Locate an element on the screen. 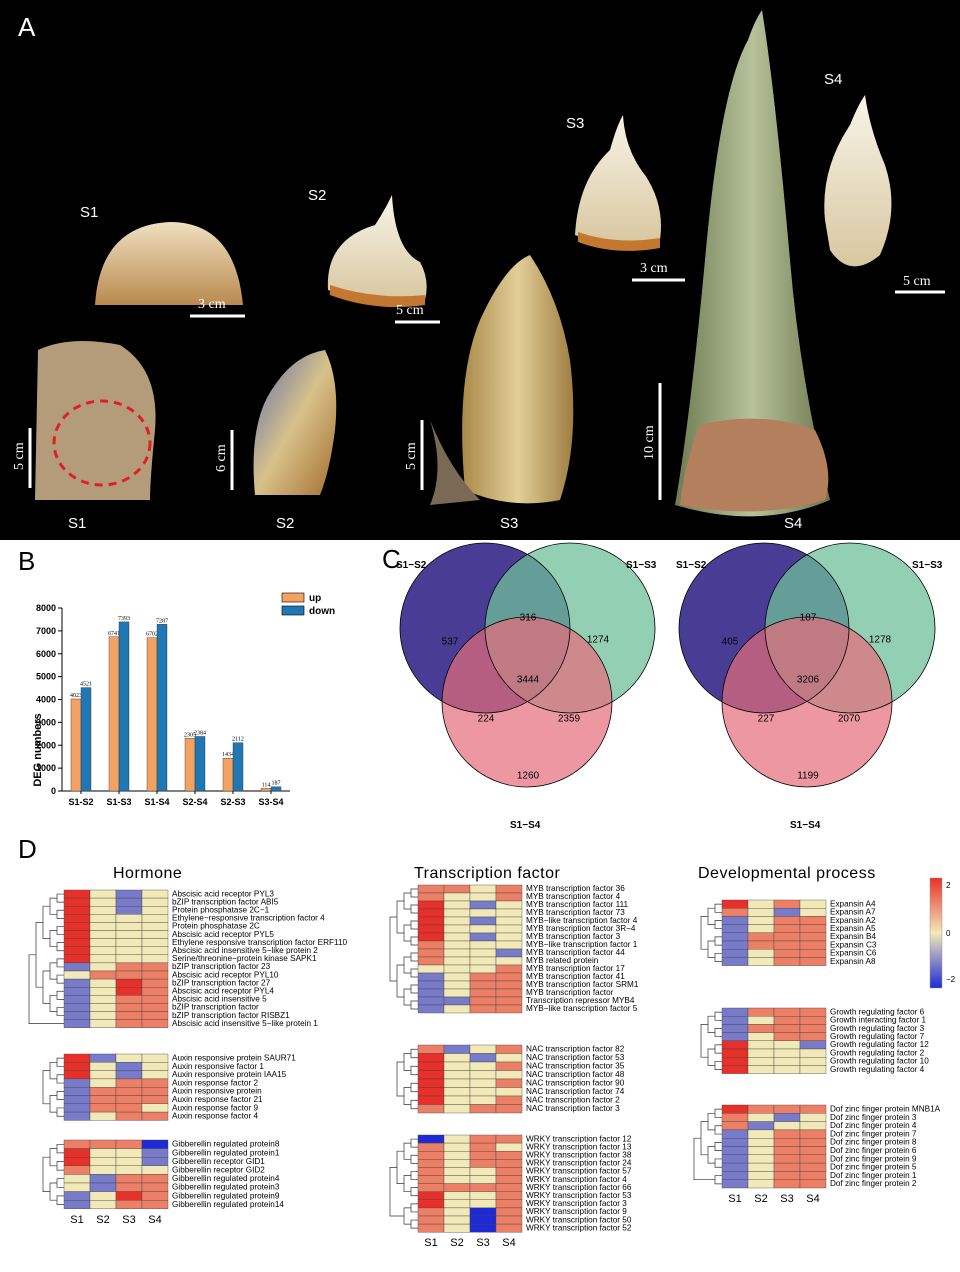 The width and height of the screenshot is (960, 1272). heatmap-row-label: Gibberellin regulated protein8 is located at coordinates (226, 1144).